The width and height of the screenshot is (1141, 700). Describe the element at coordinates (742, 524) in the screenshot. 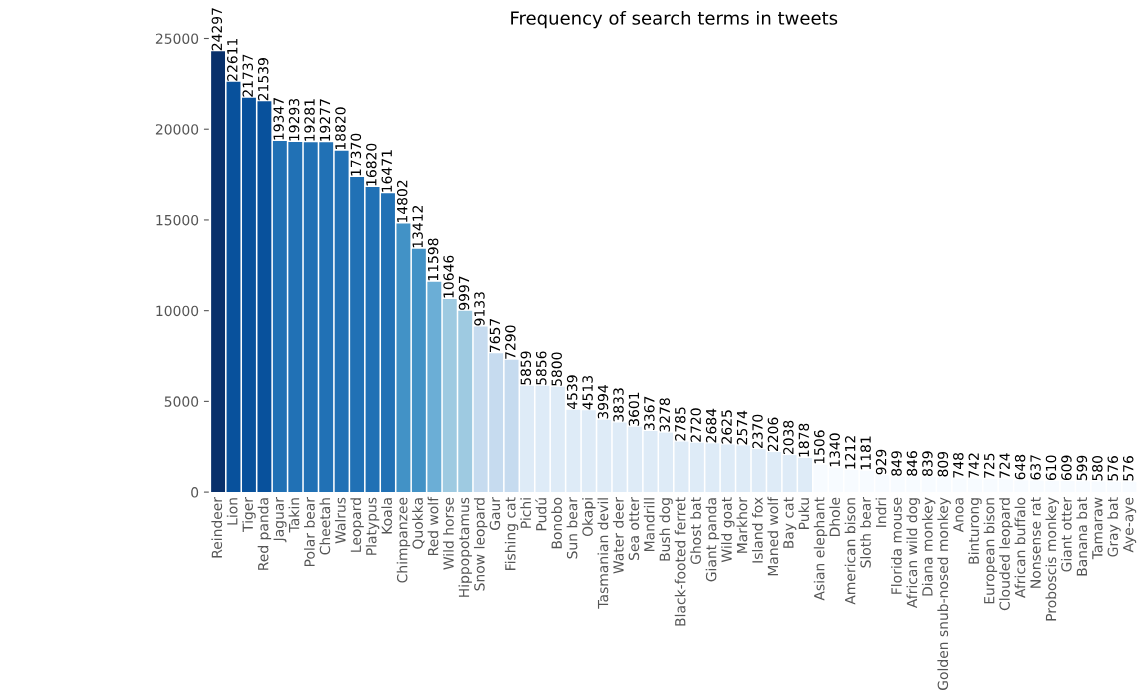

I see `x-tick-label: Markhor` at that location.